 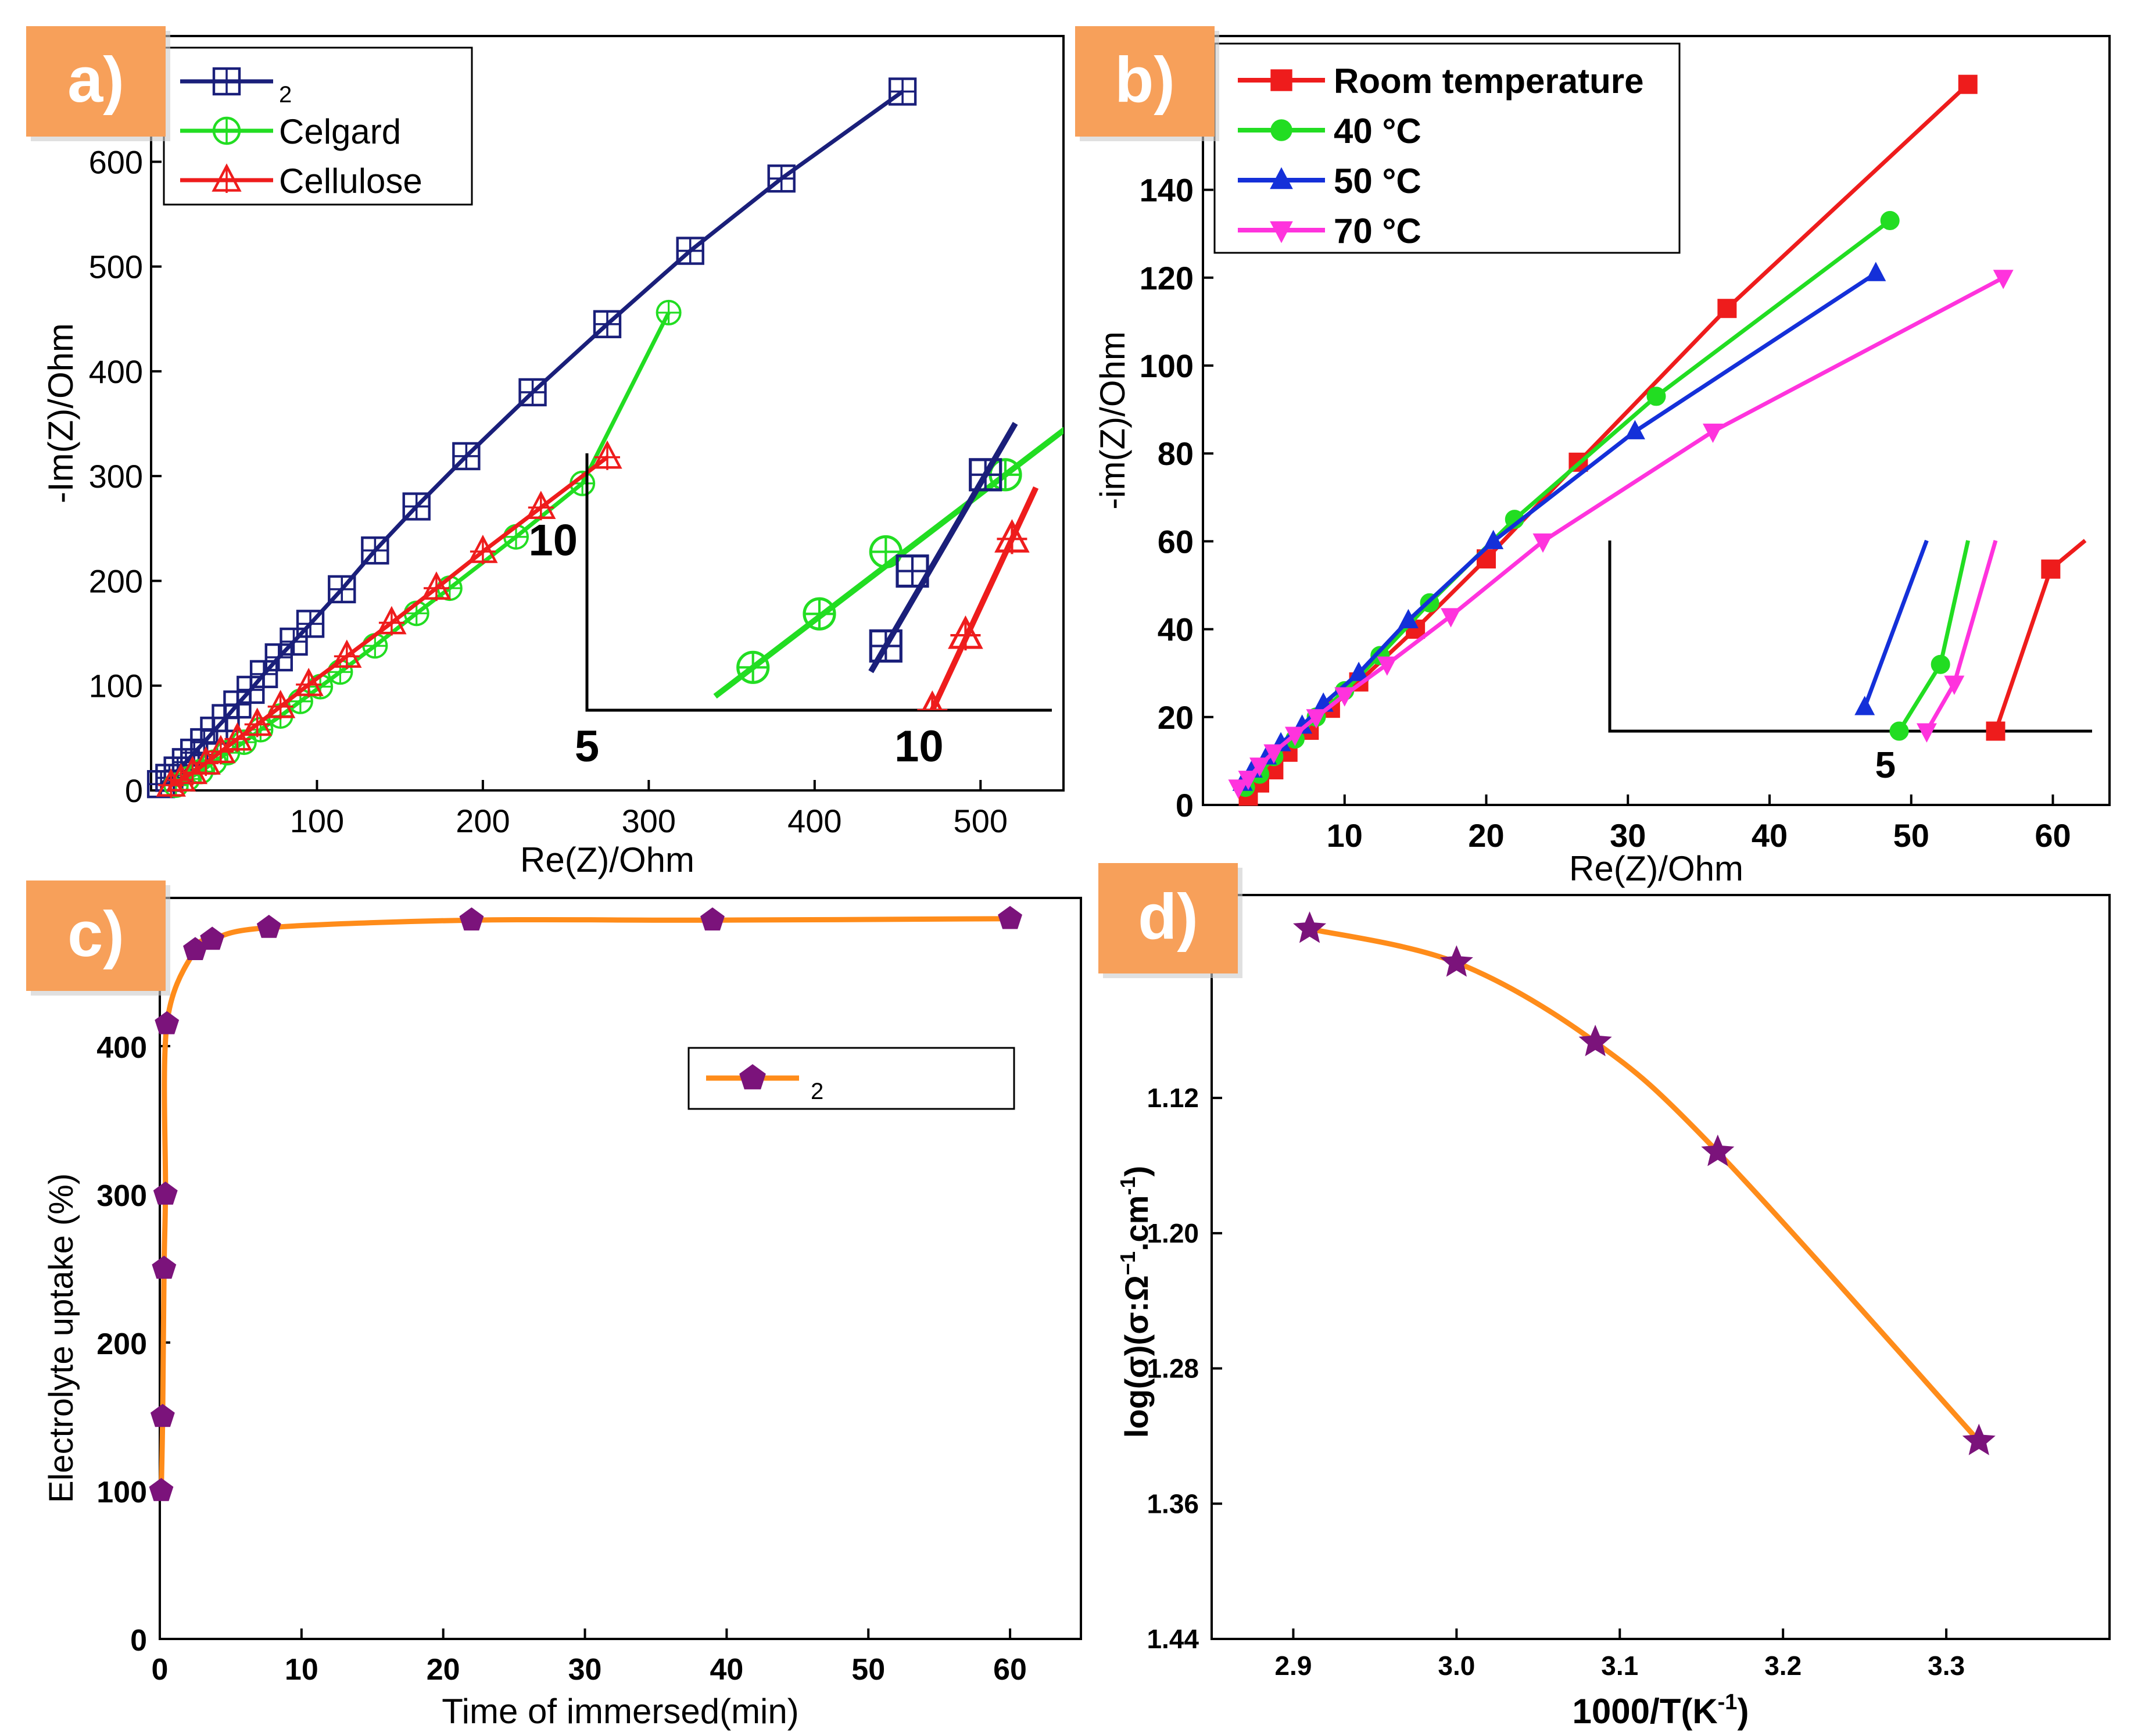 I want to click on inset-x-tick-label: 5, so click(x=1885, y=765).